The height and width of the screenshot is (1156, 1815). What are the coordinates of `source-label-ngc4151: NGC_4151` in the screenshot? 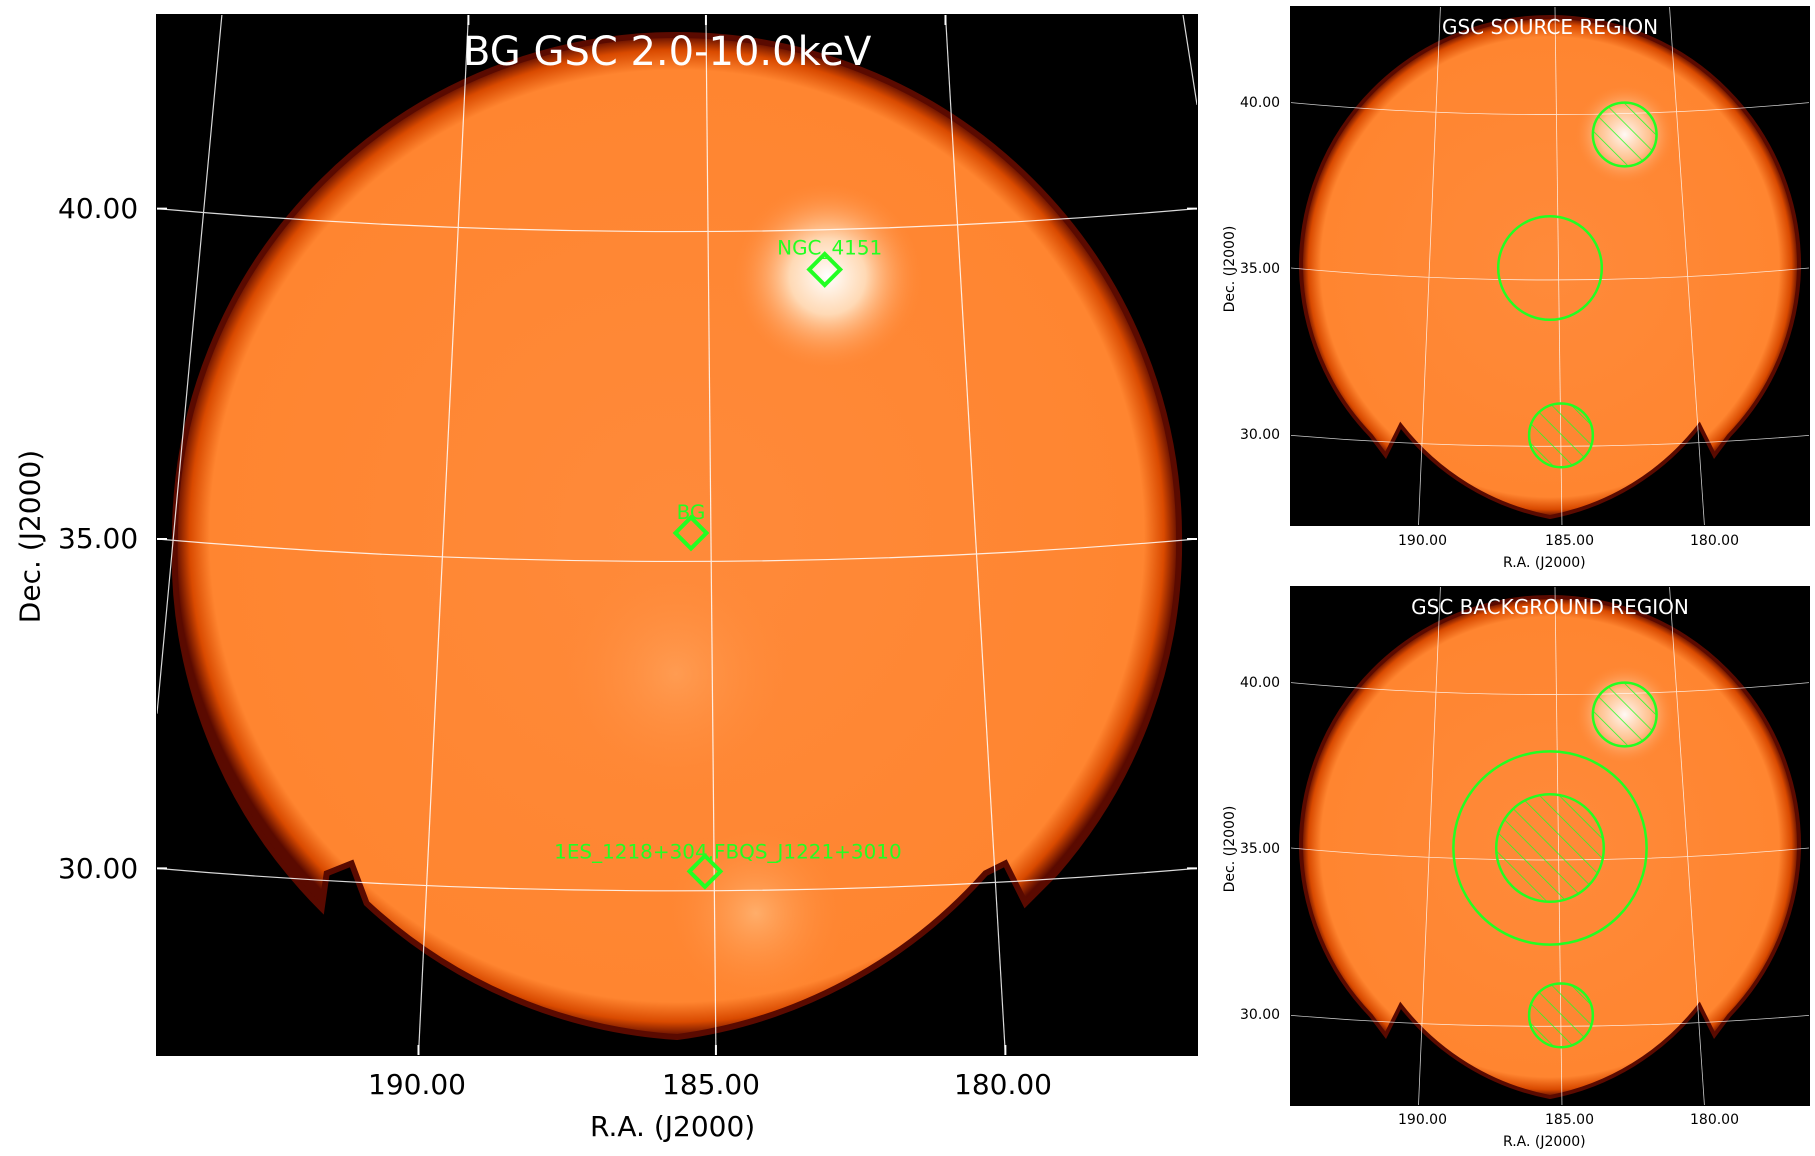 It's located at (829, 248).